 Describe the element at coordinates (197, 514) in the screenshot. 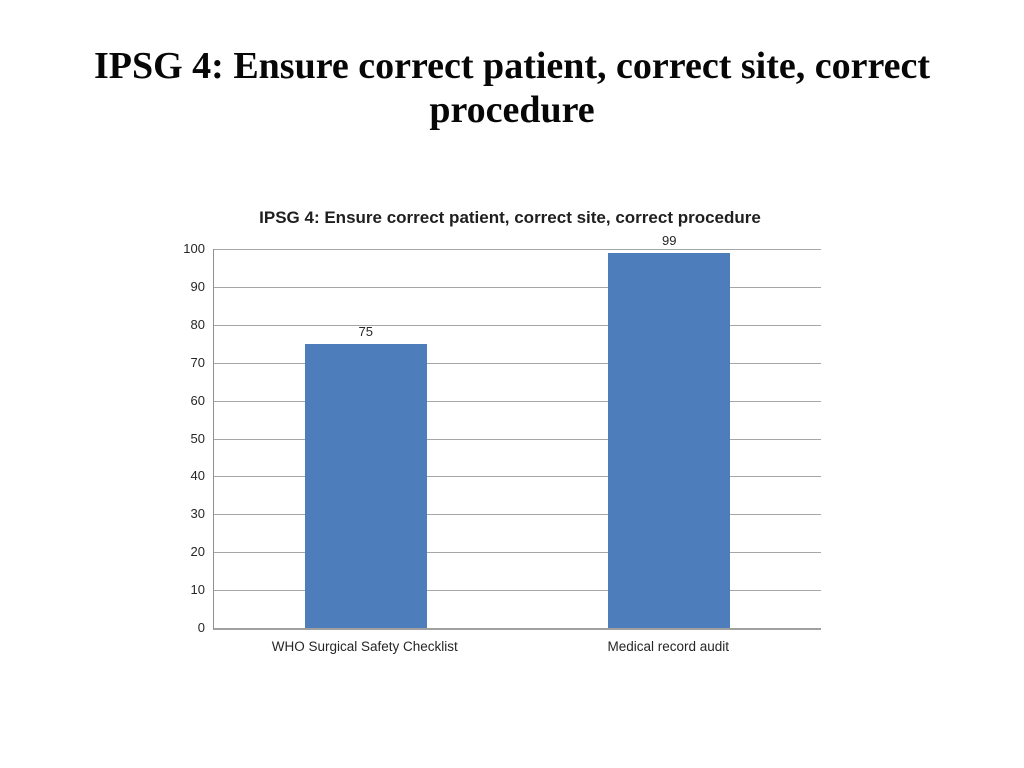

I see `y-axis-tick-label: 30` at that location.